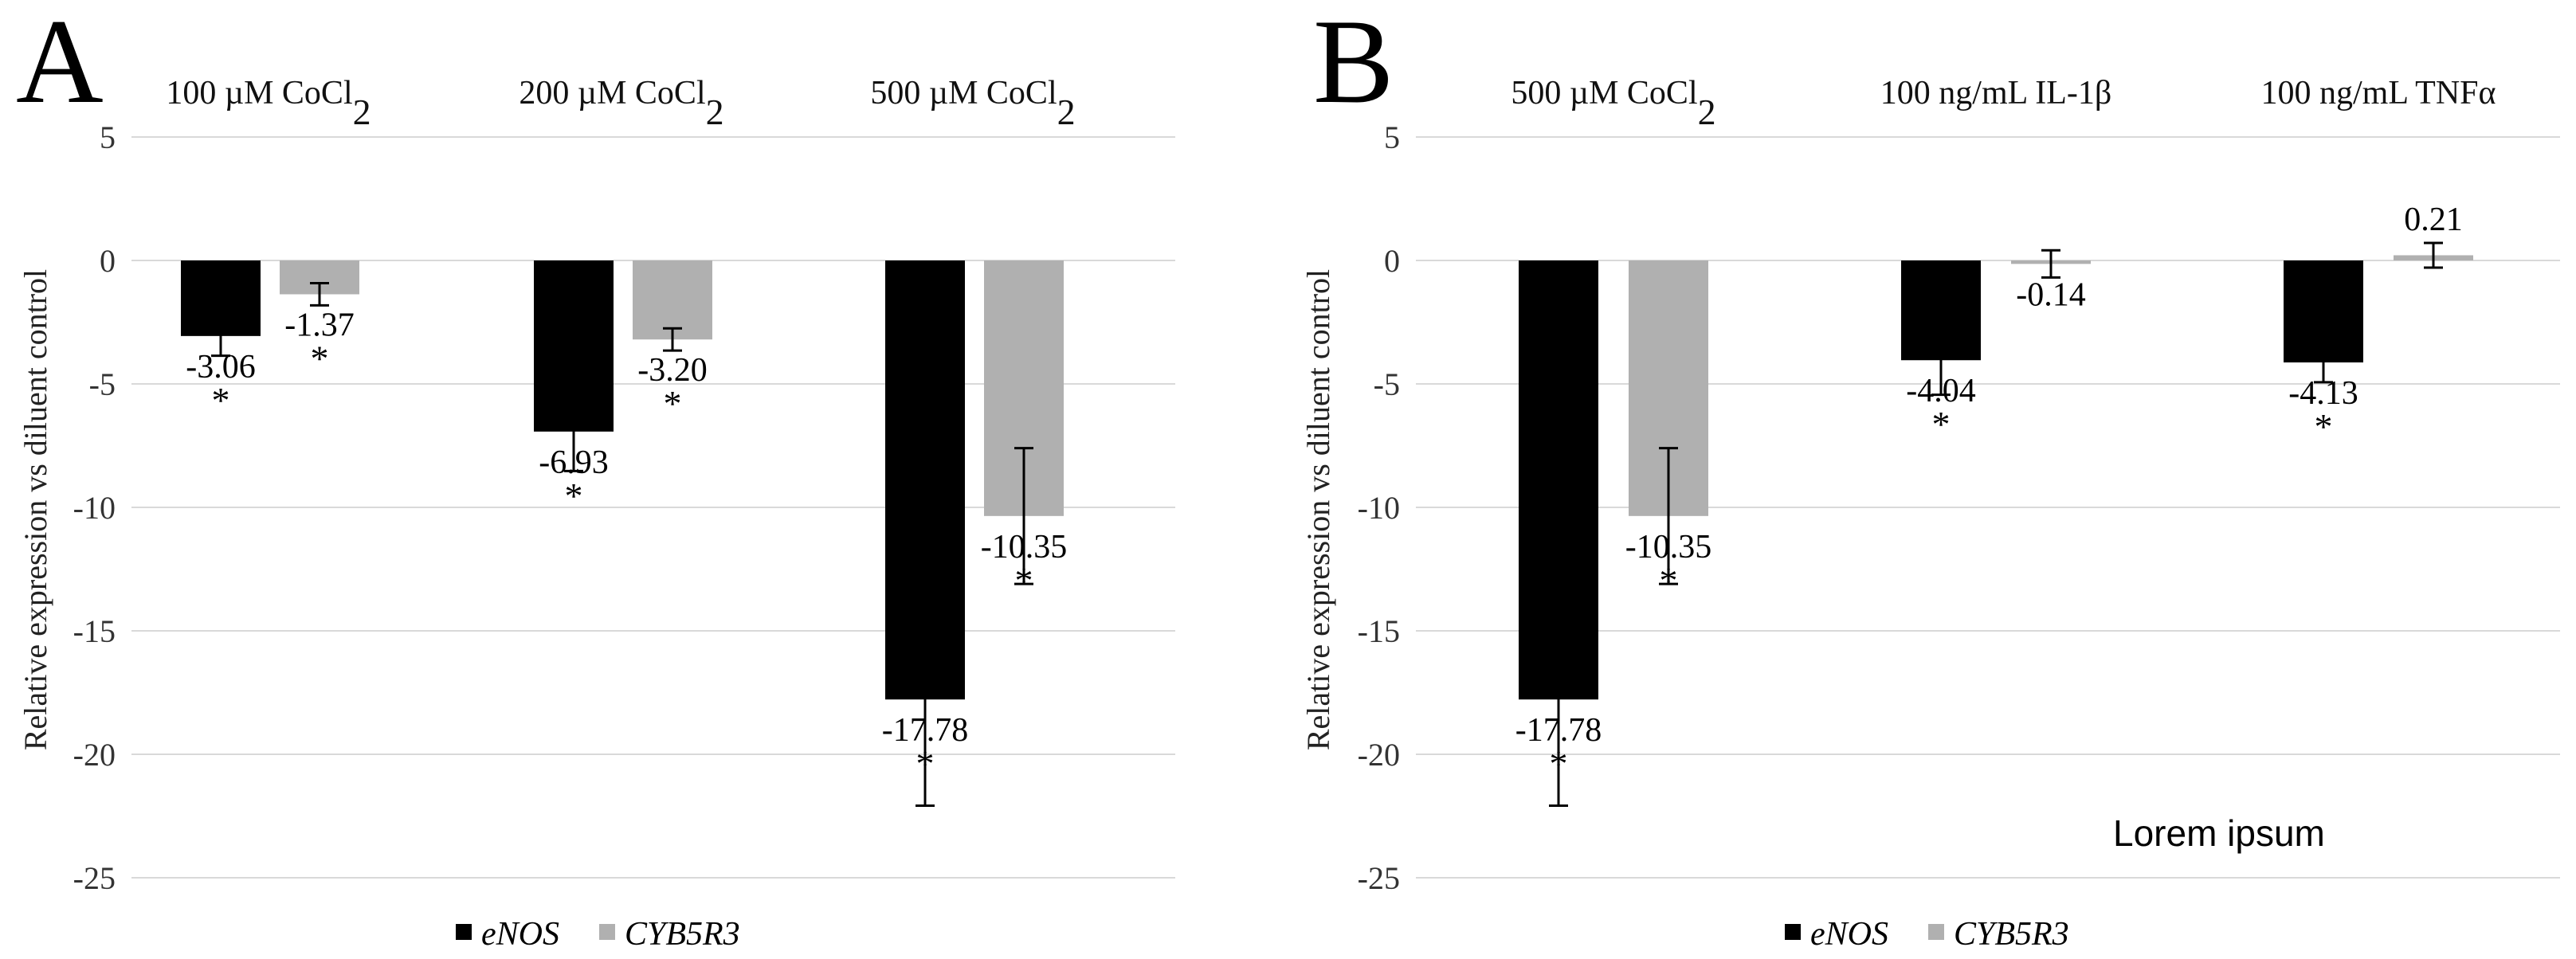 This screenshot has width=2576, height=959. Describe the element at coordinates (621, 103) in the screenshot. I see `category-label: 200 µM CoCl2` at that location.